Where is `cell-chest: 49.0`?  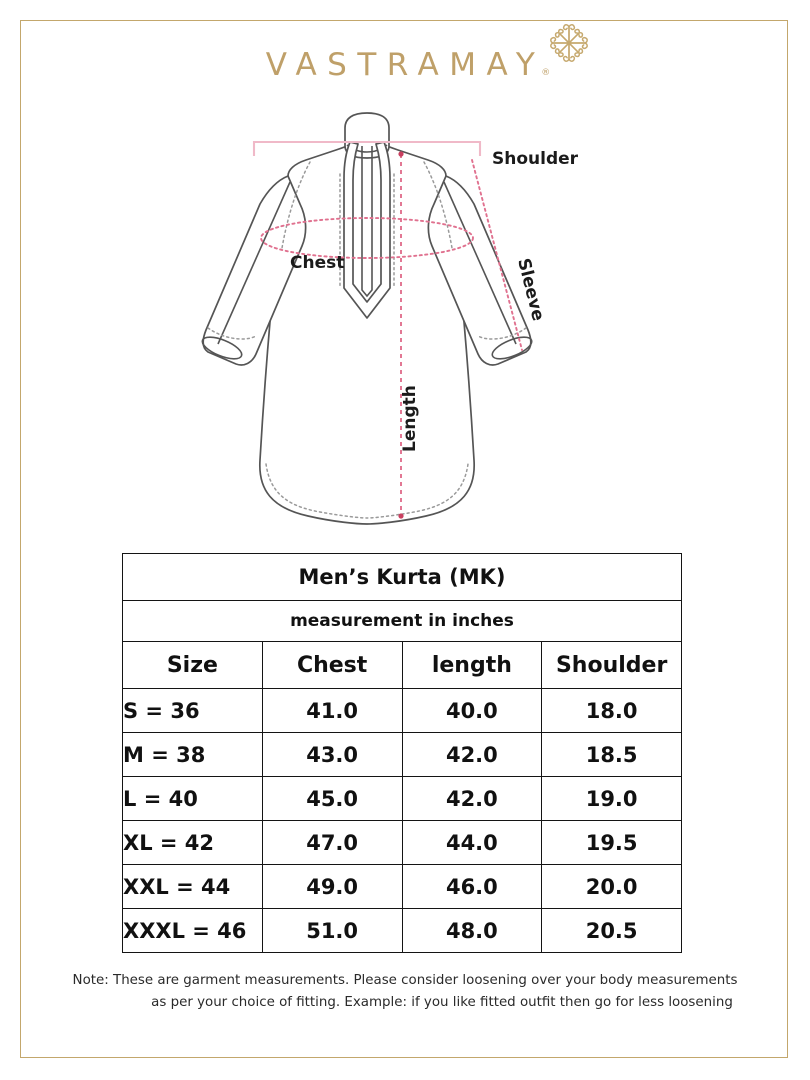
cell-chest: 49.0 is located at coordinates (332, 886).